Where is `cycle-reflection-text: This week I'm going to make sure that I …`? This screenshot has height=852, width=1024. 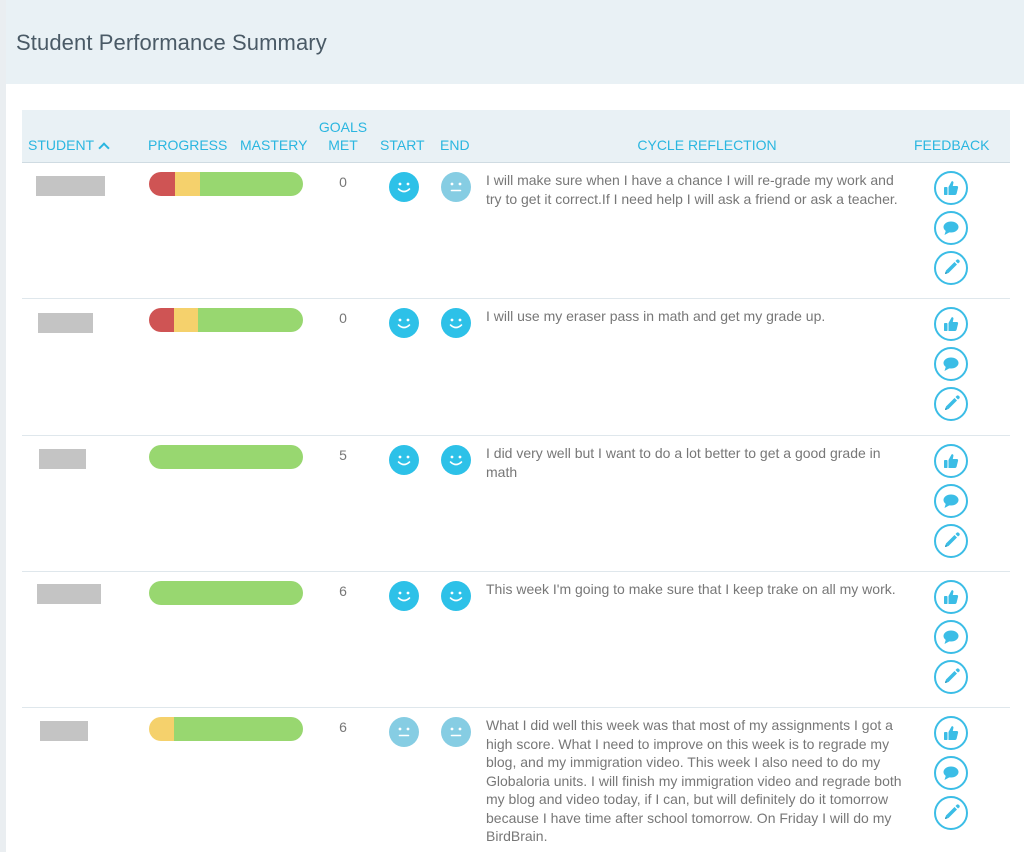 cycle-reflection-text: This week I'm going to make sure that I … is located at coordinates (691, 589).